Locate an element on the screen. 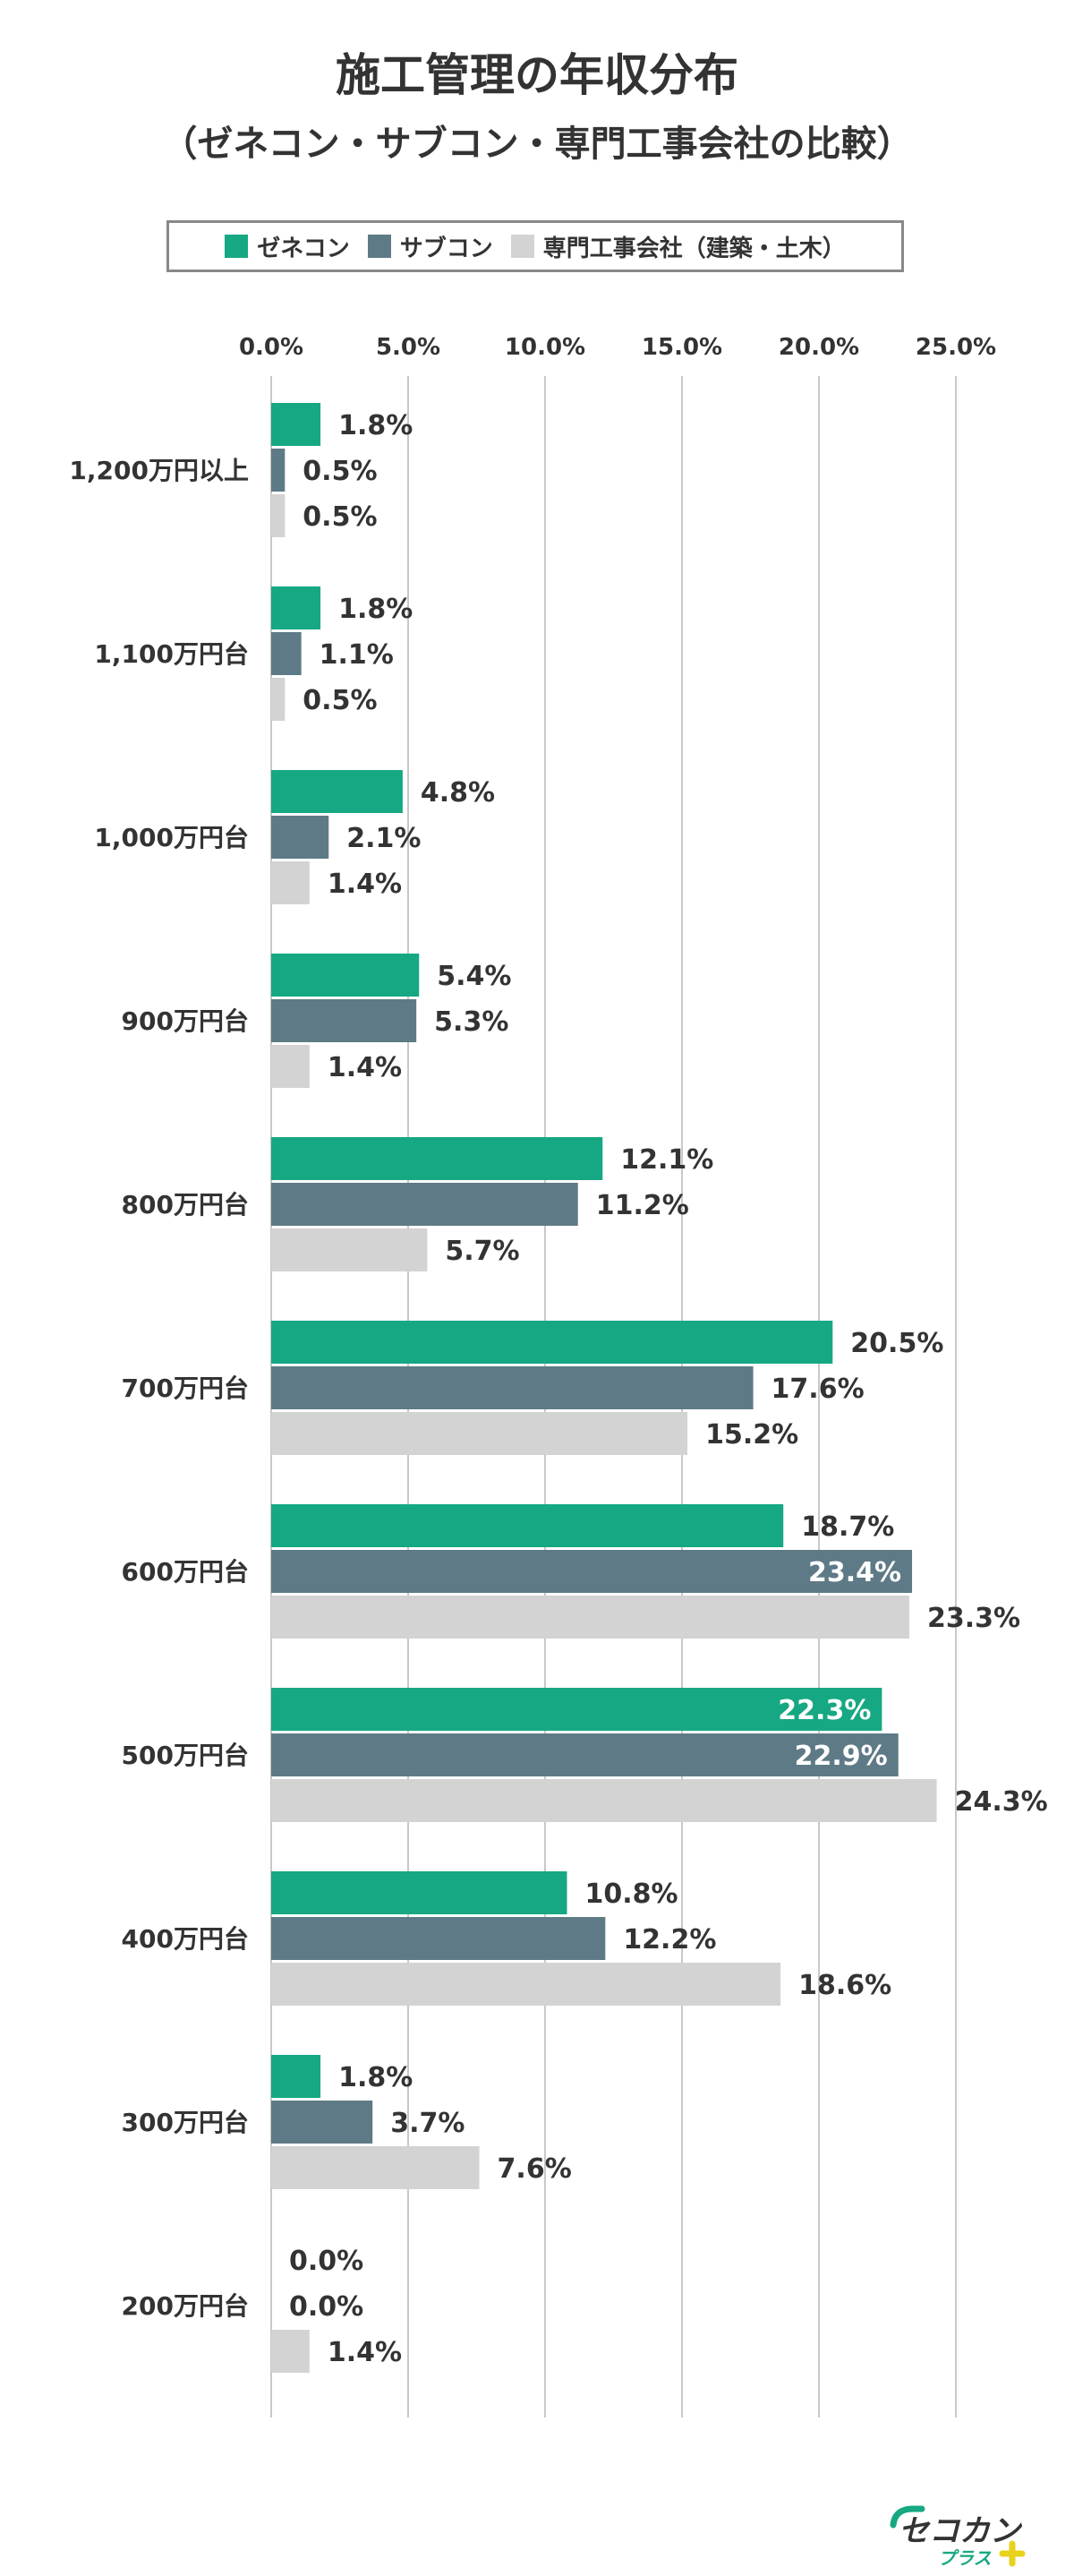 The height and width of the screenshot is (2576, 1074). category-label: 900万円台 is located at coordinates (185, 1021).